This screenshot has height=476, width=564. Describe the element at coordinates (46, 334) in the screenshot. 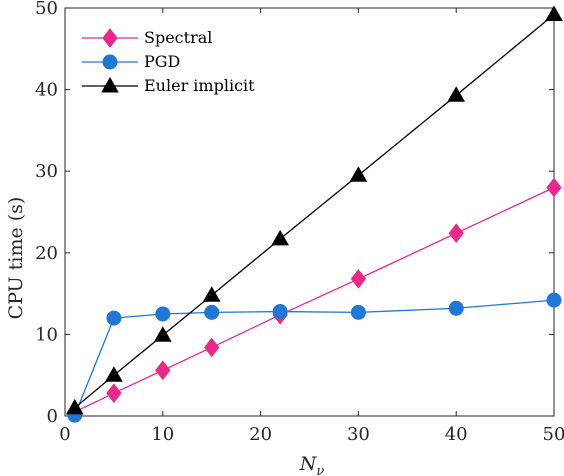

I see `y-tick-label: 10` at that location.